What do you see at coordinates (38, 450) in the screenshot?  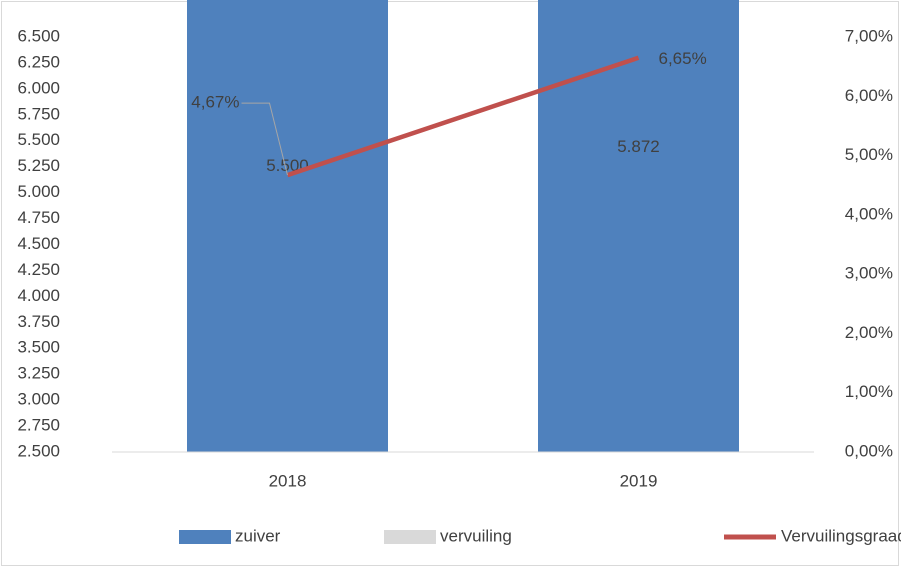 I see `y-tick-label: 2.500` at bounding box center [38, 450].